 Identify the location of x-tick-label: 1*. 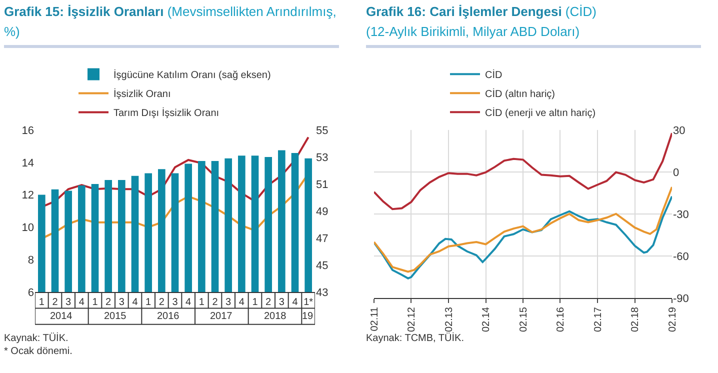
(309, 302).